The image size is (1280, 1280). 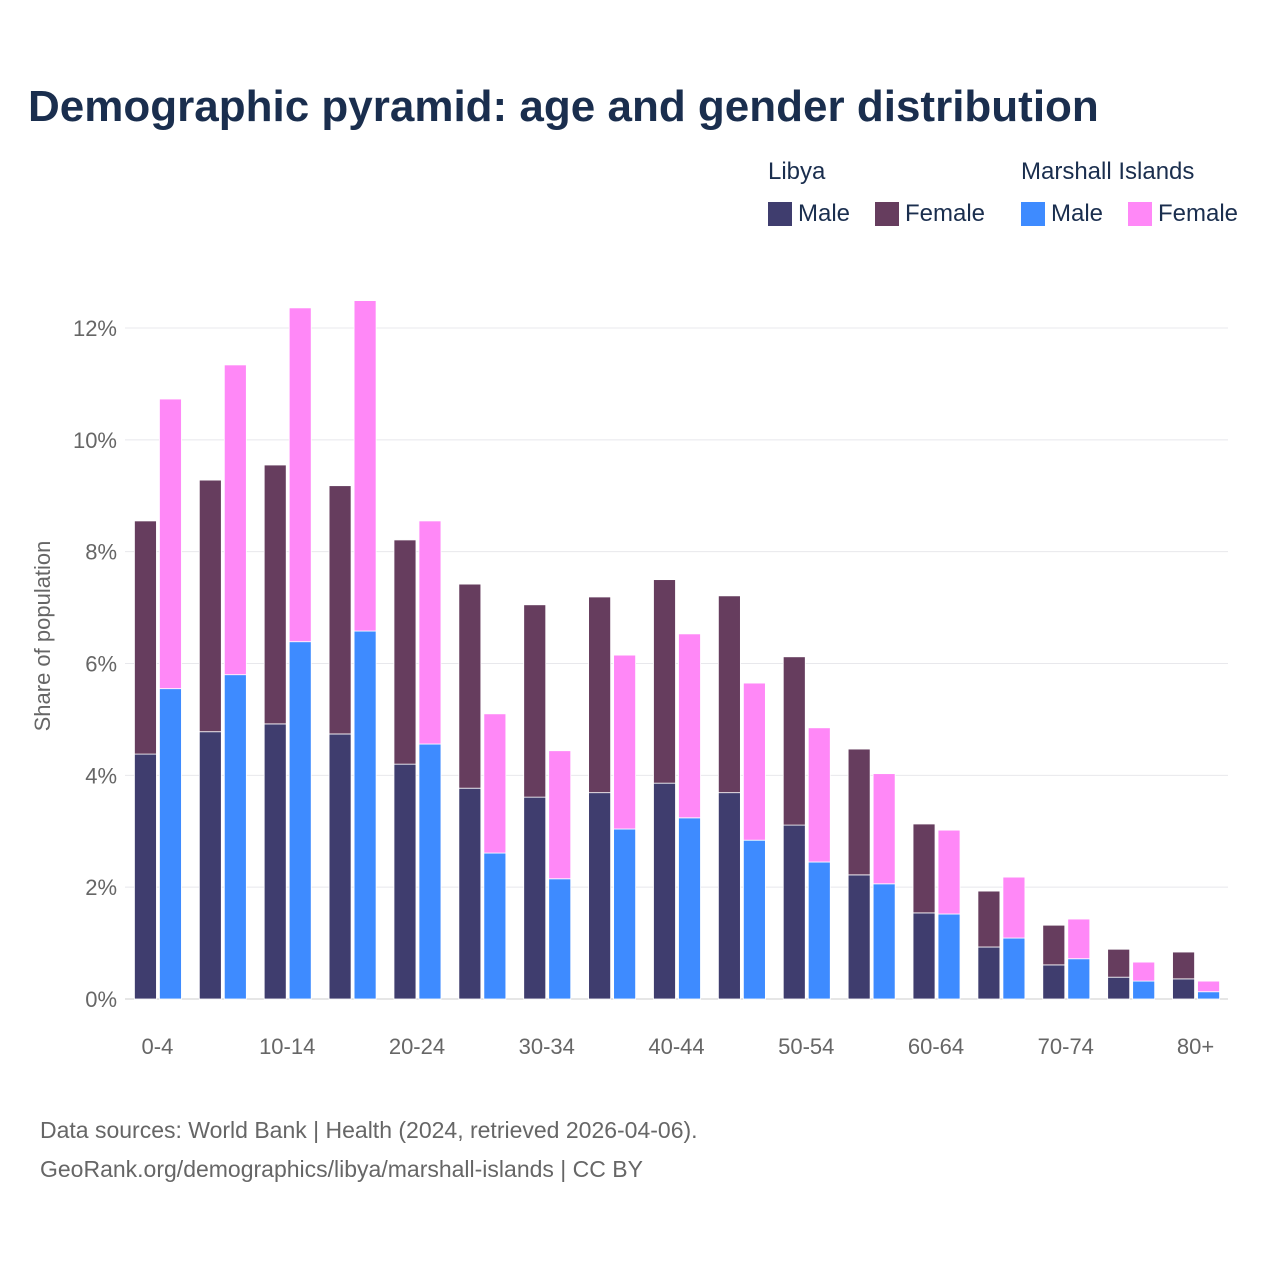 What do you see at coordinates (101, 775) in the screenshot?
I see `y-tick-label: 4%` at bounding box center [101, 775].